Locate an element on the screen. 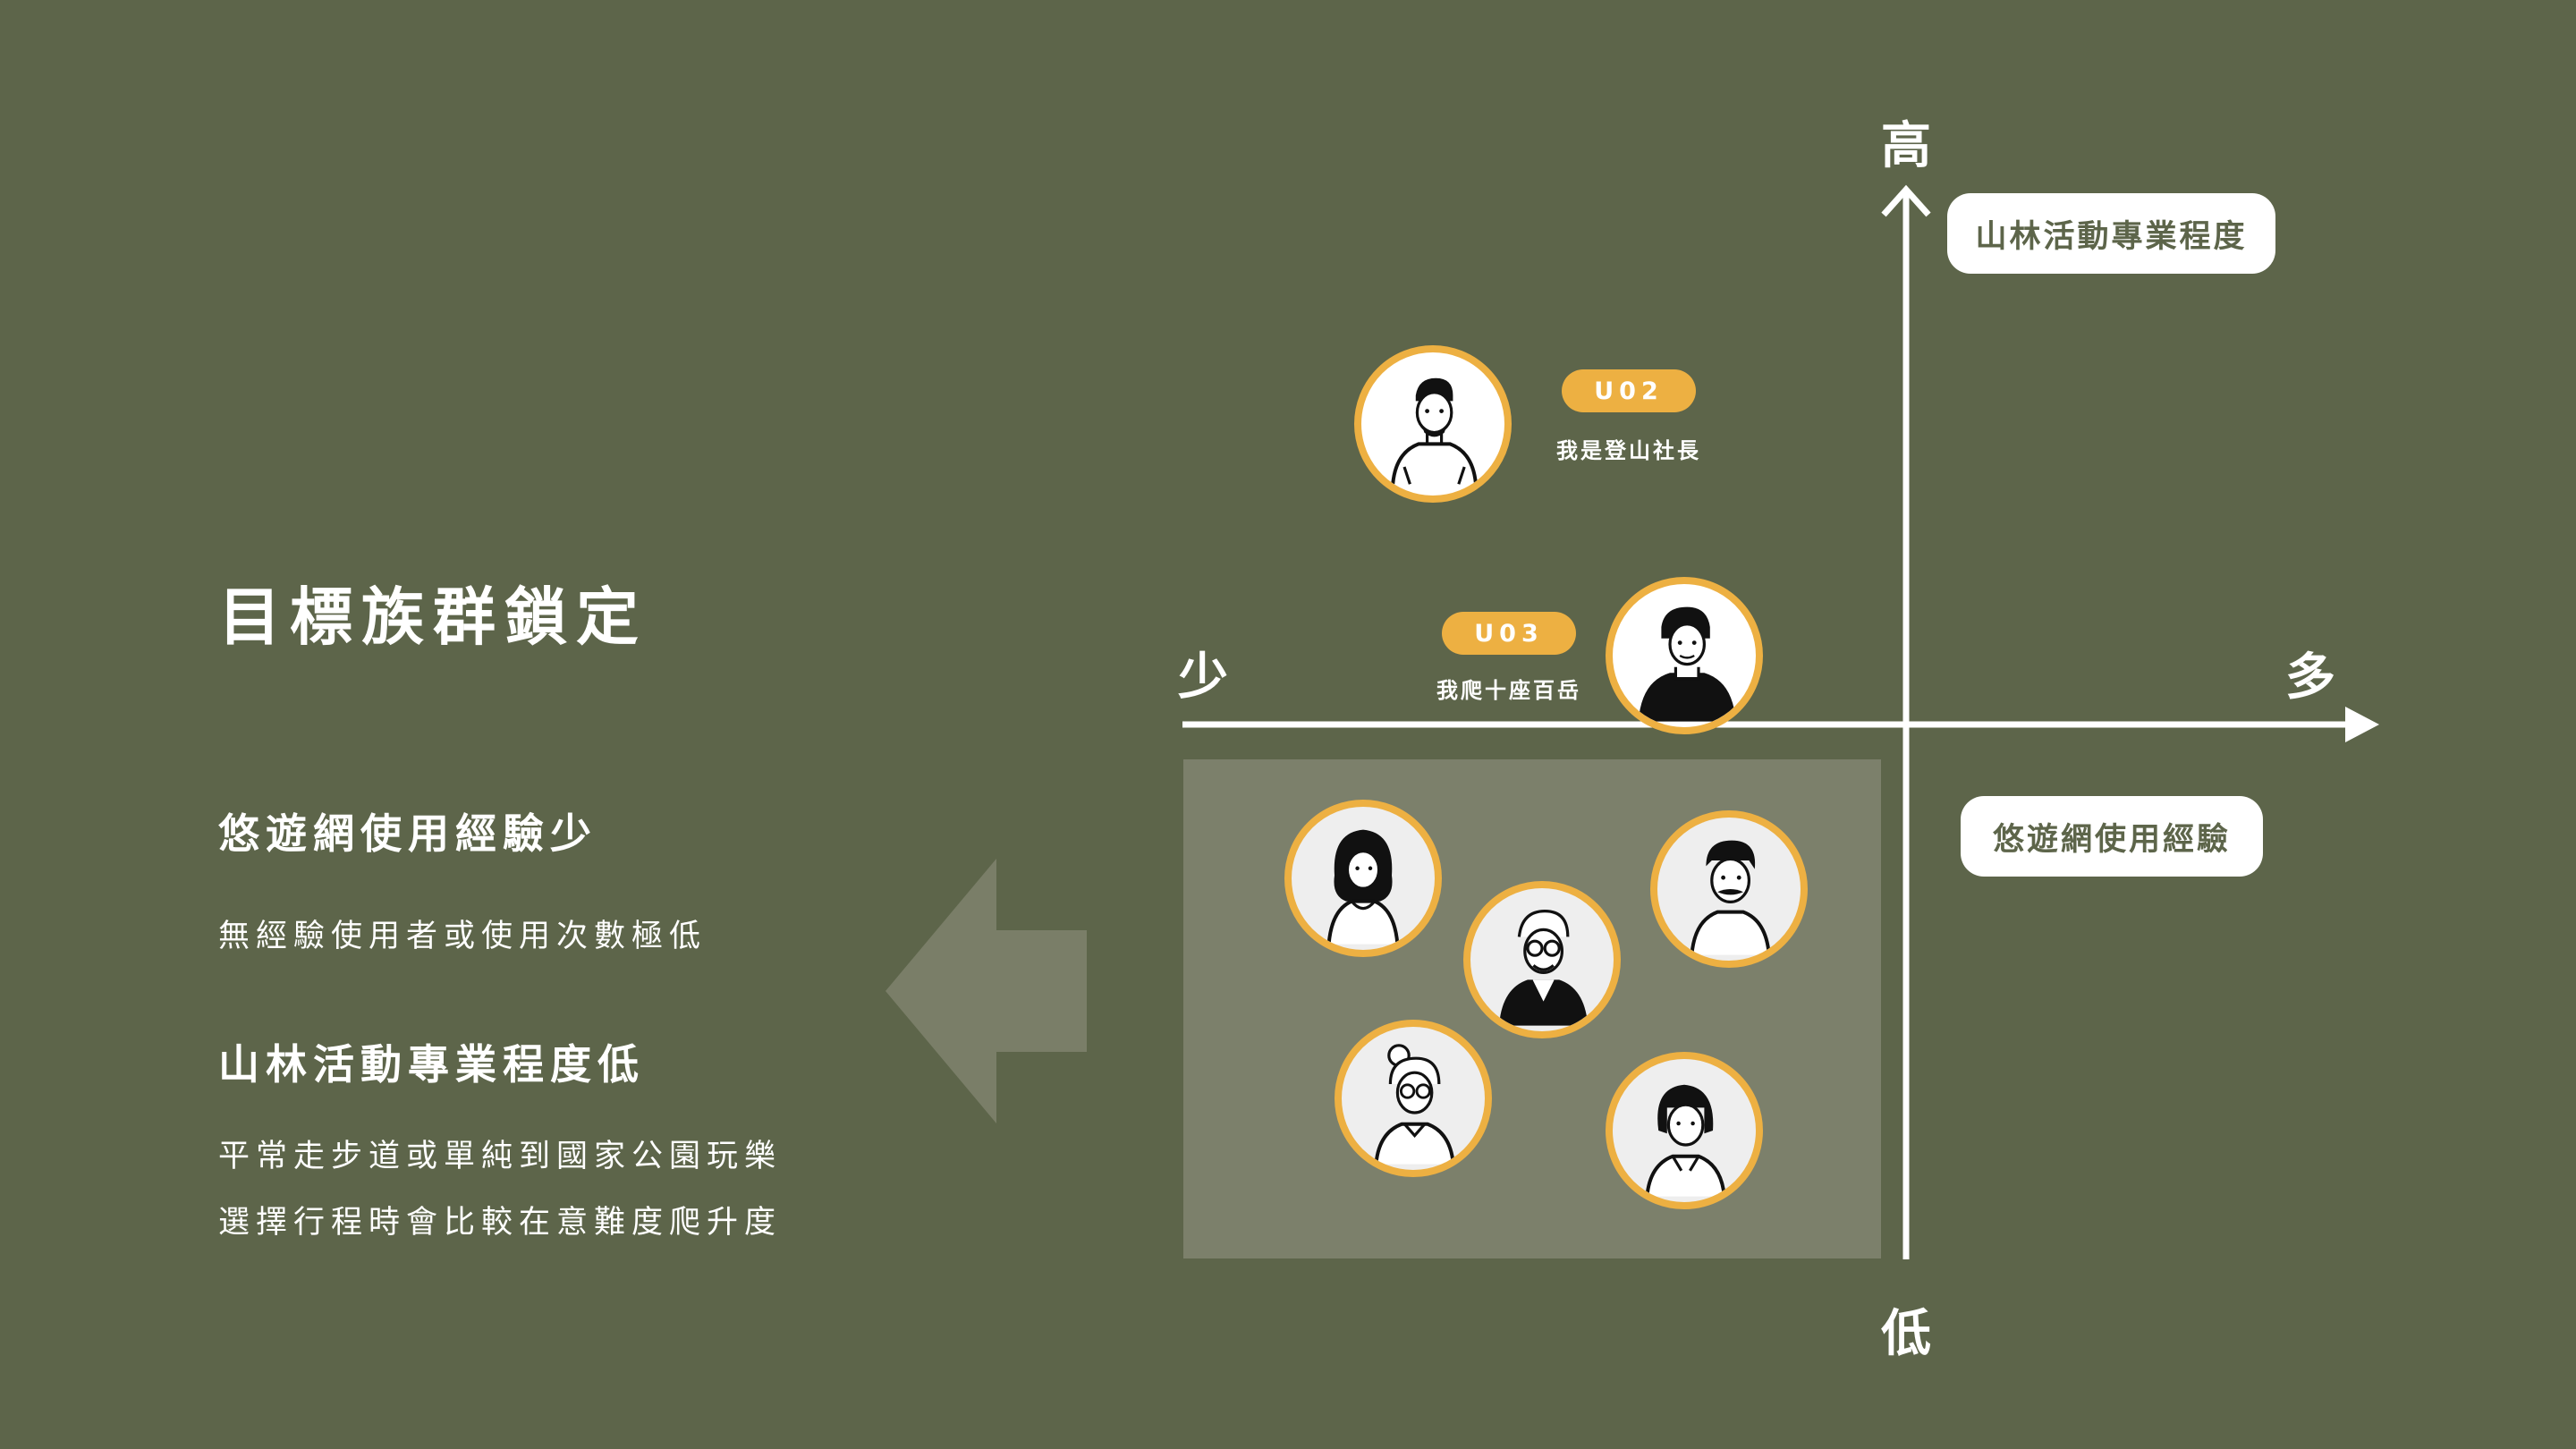 The width and height of the screenshot is (2576, 1449). man-portrait-icon is located at coordinates (1434, 431).